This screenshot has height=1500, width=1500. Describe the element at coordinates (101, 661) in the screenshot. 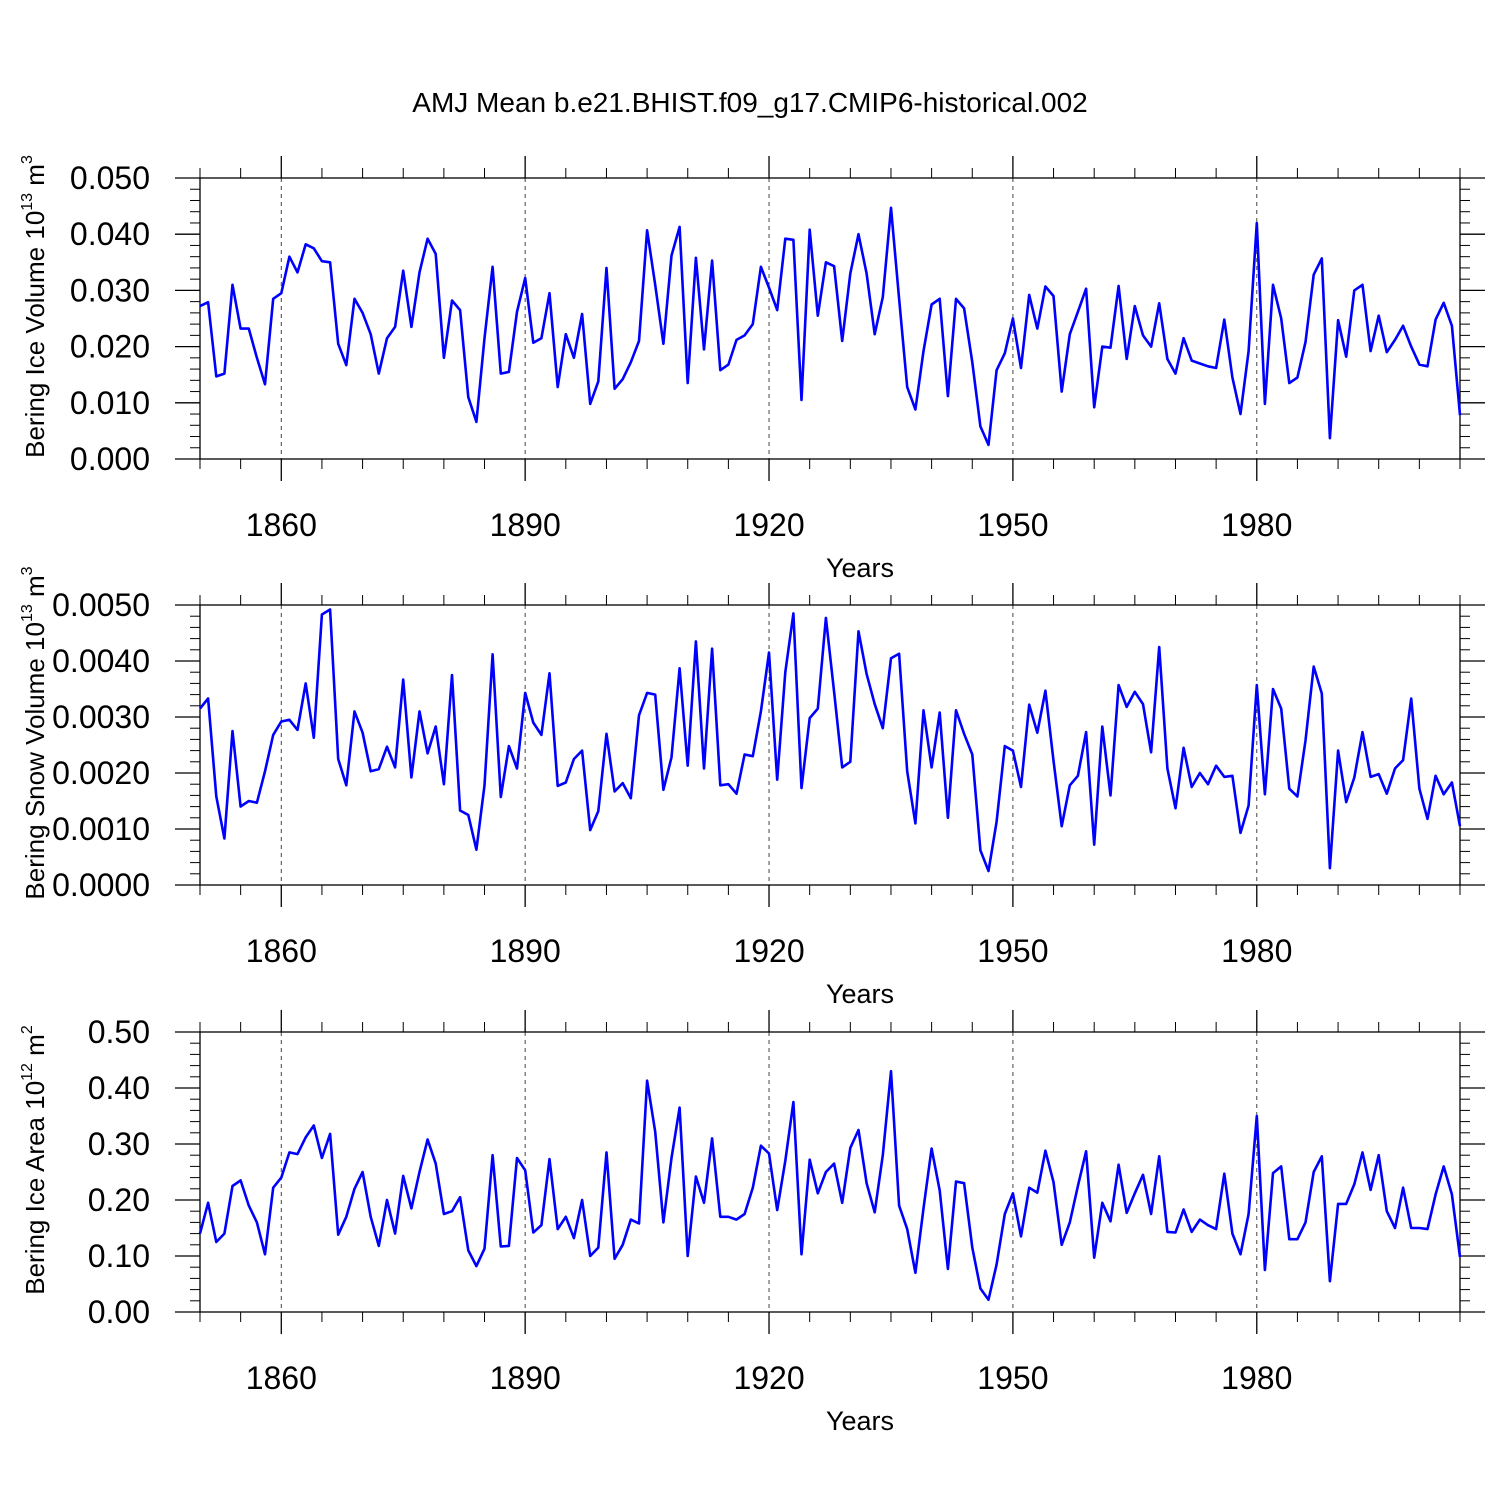

I see `y-tick-label: 0.0040` at that location.